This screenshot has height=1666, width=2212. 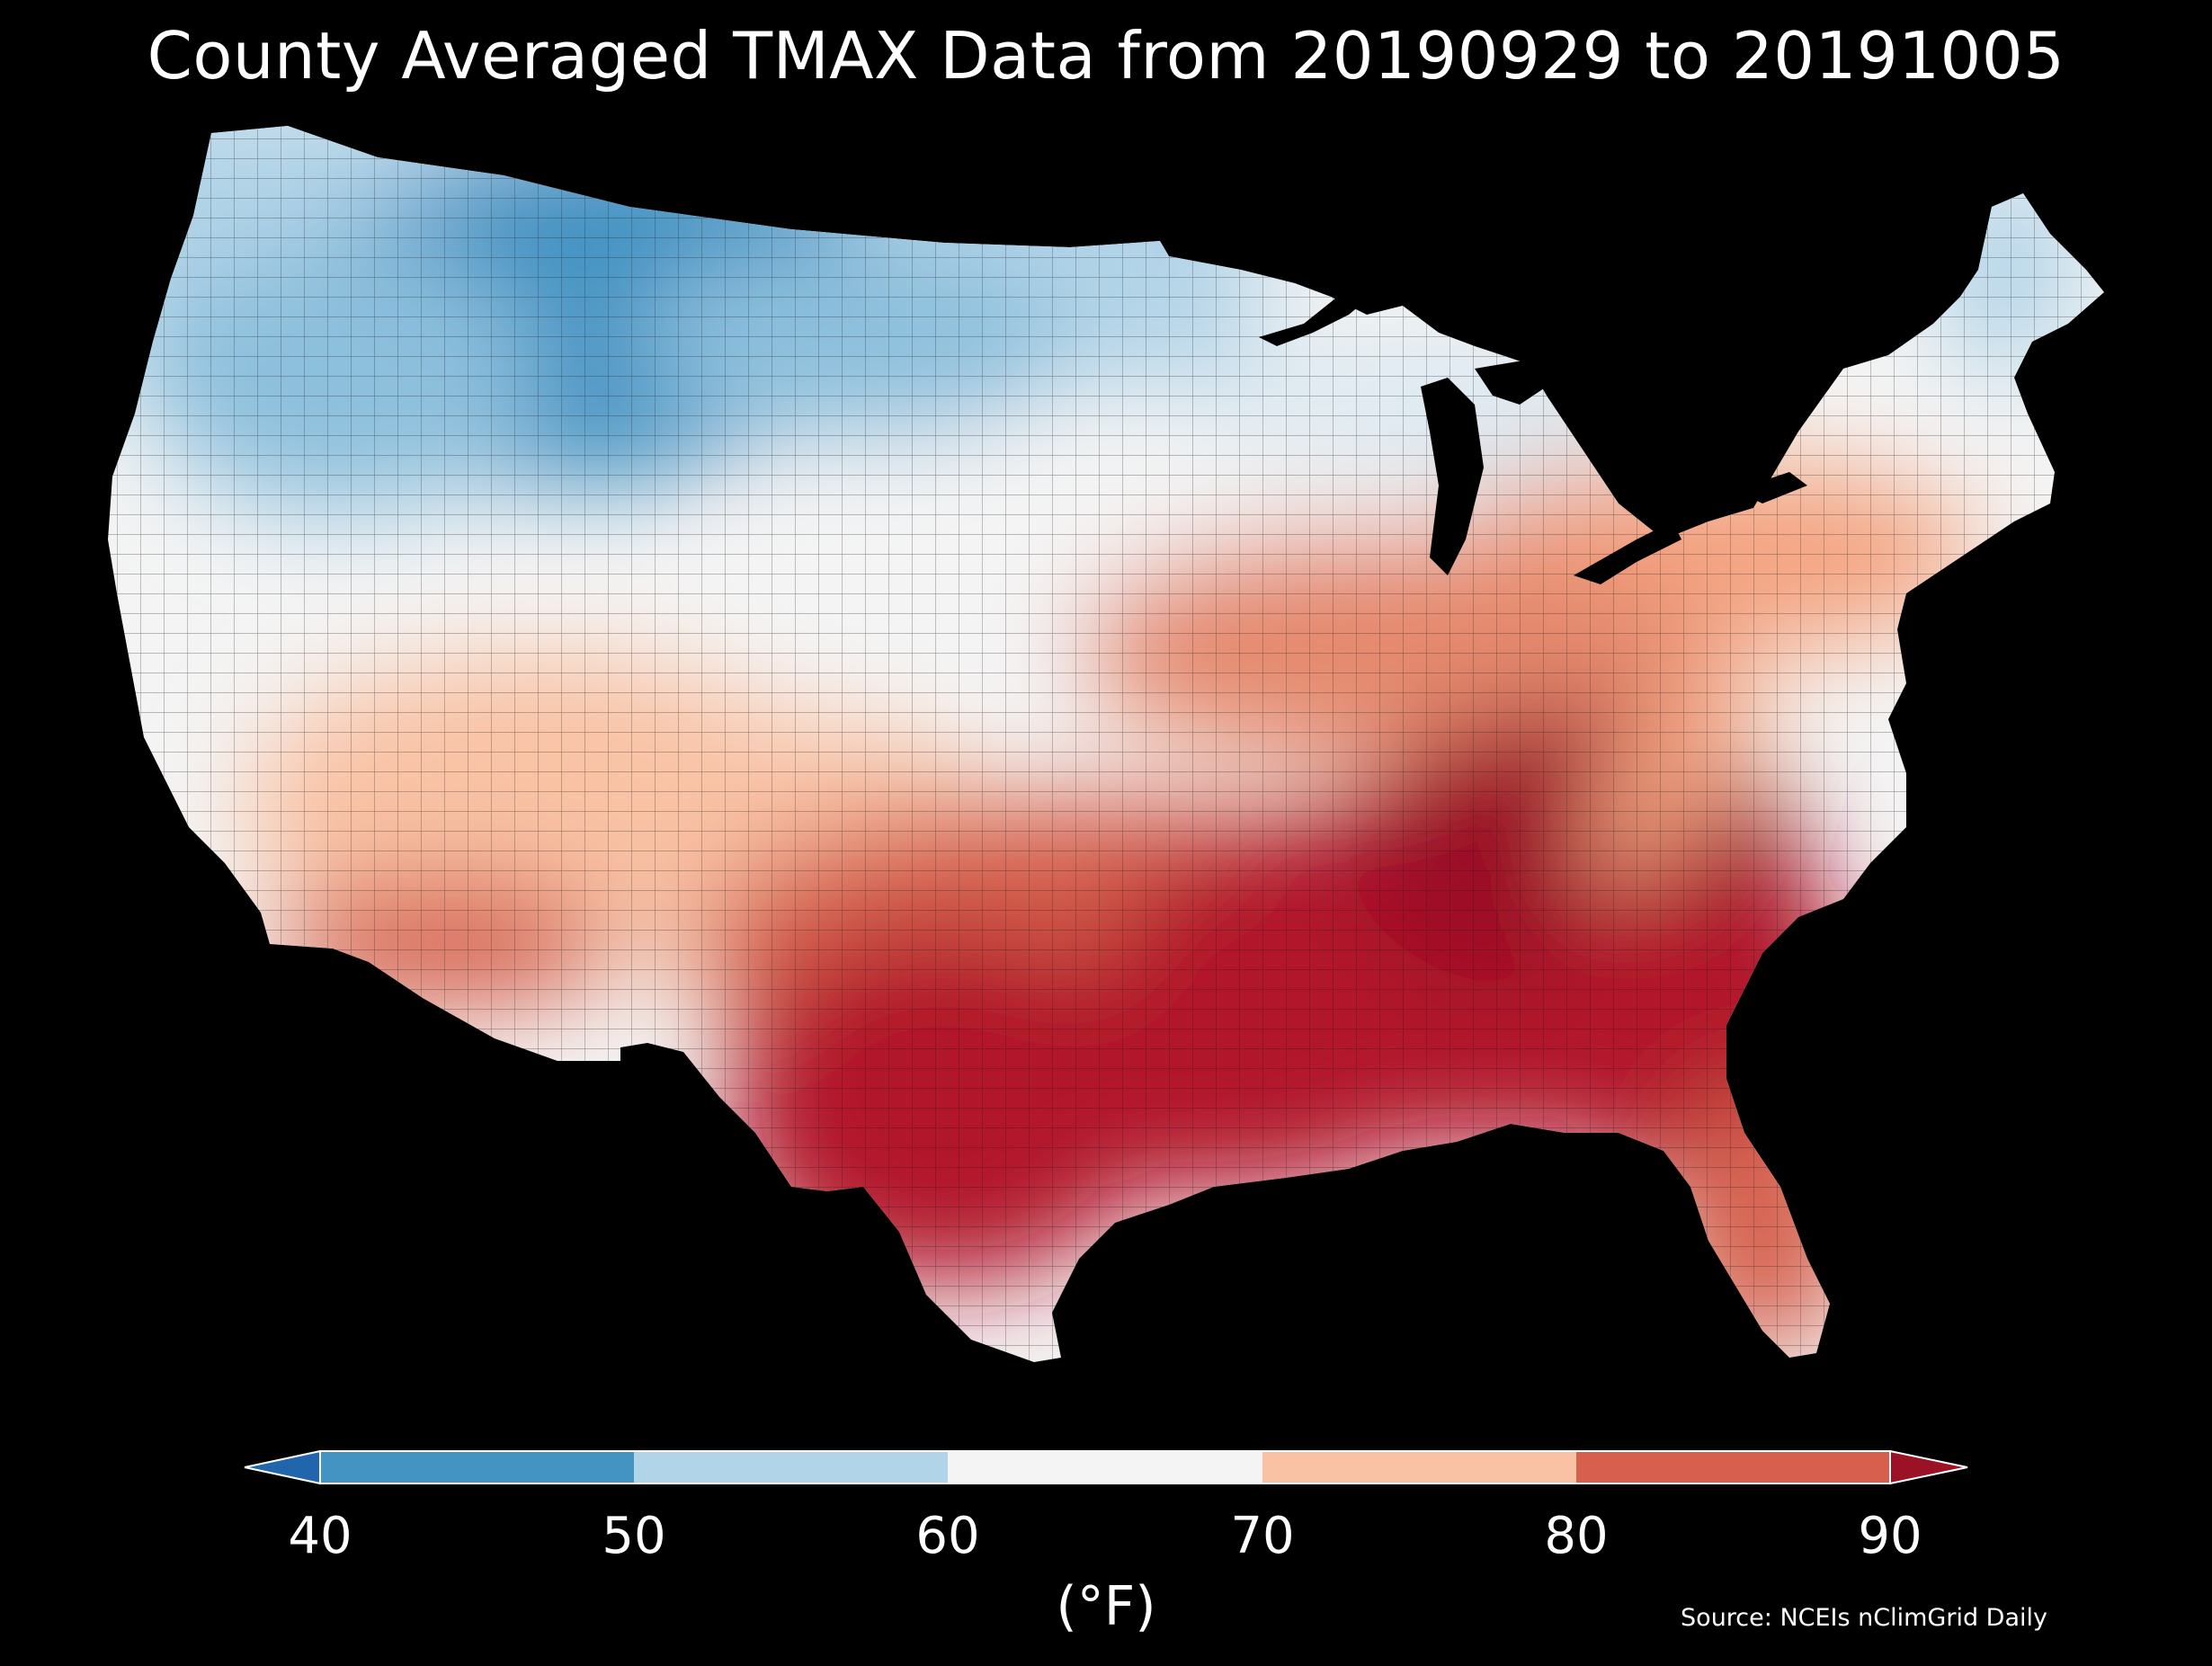 I want to click on source-credit: Source: NCEIs nClimGrid Daily, so click(x=1864, y=1618).